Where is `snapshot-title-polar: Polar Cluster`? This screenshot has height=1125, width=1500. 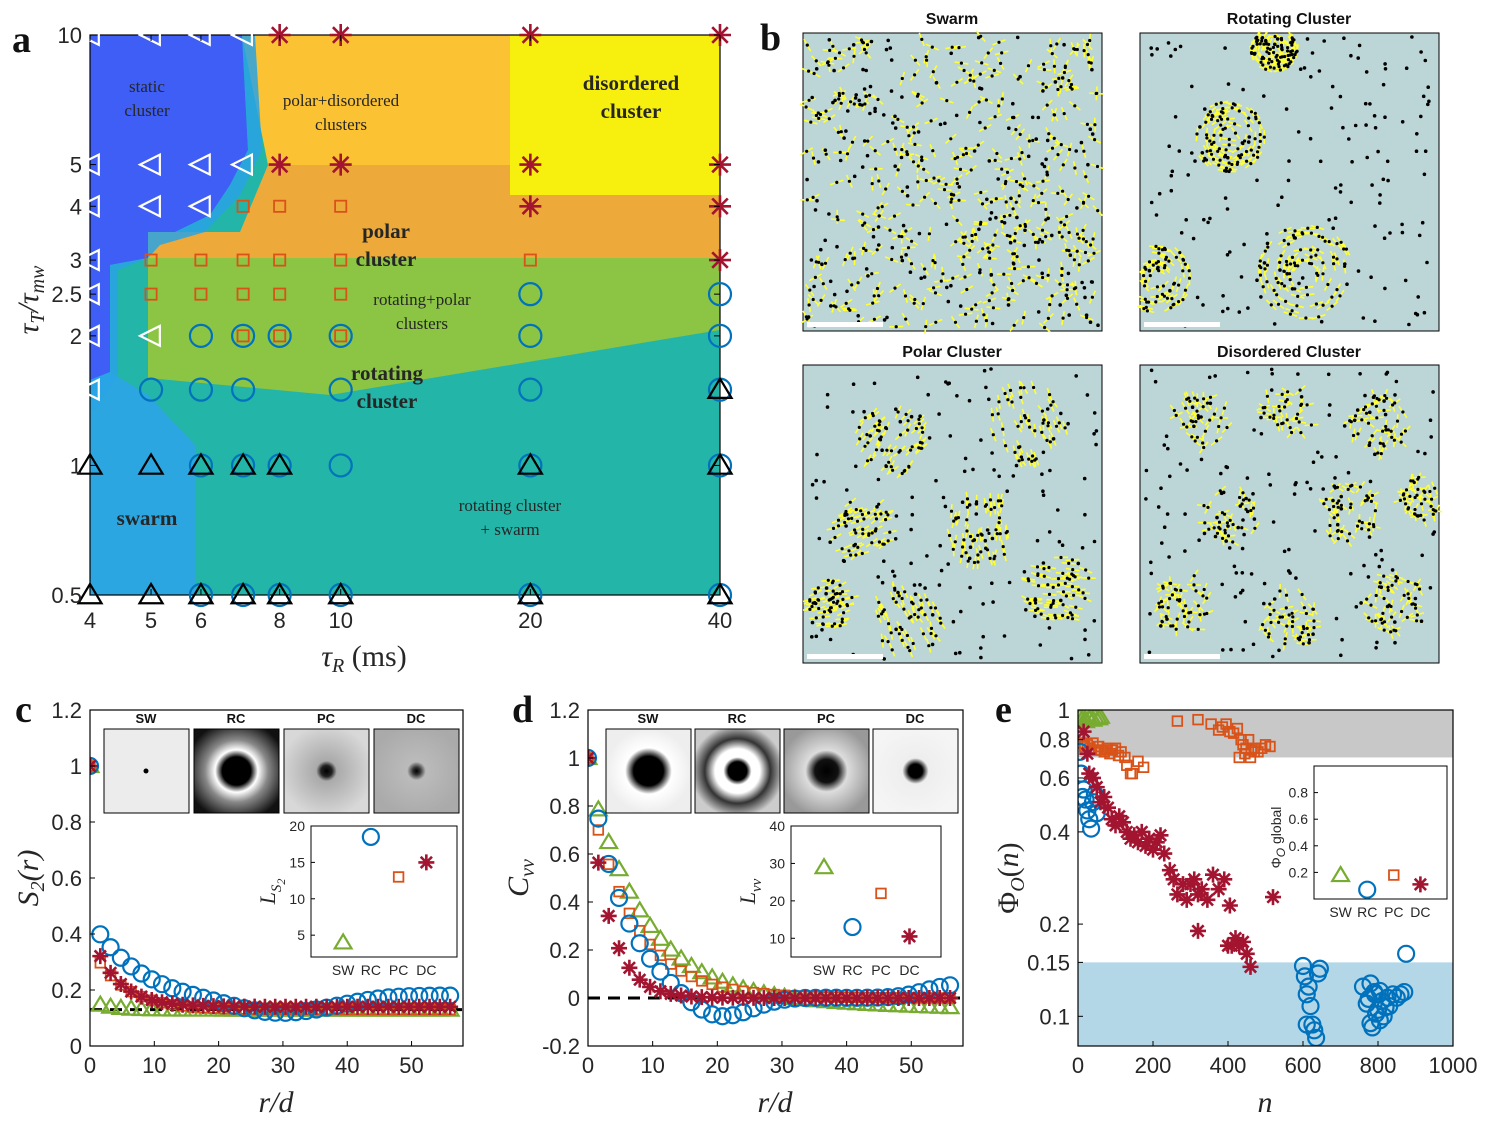
snapshot-title-polar: Polar Cluster is located at coordinates (952, 352).